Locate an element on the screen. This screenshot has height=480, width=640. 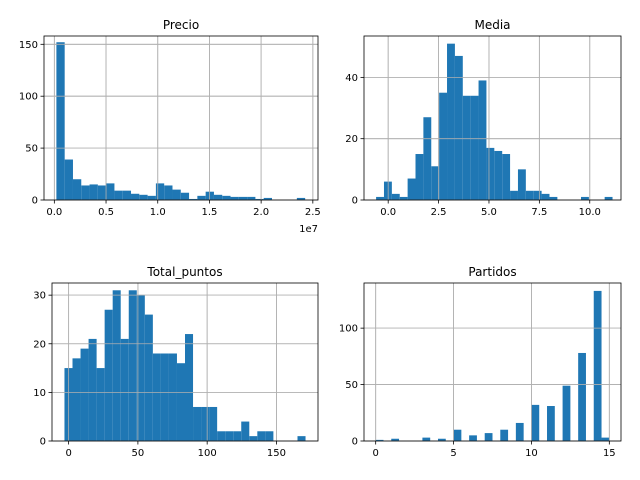
x-tick-label: 150 is located at coordinates (276, 453).